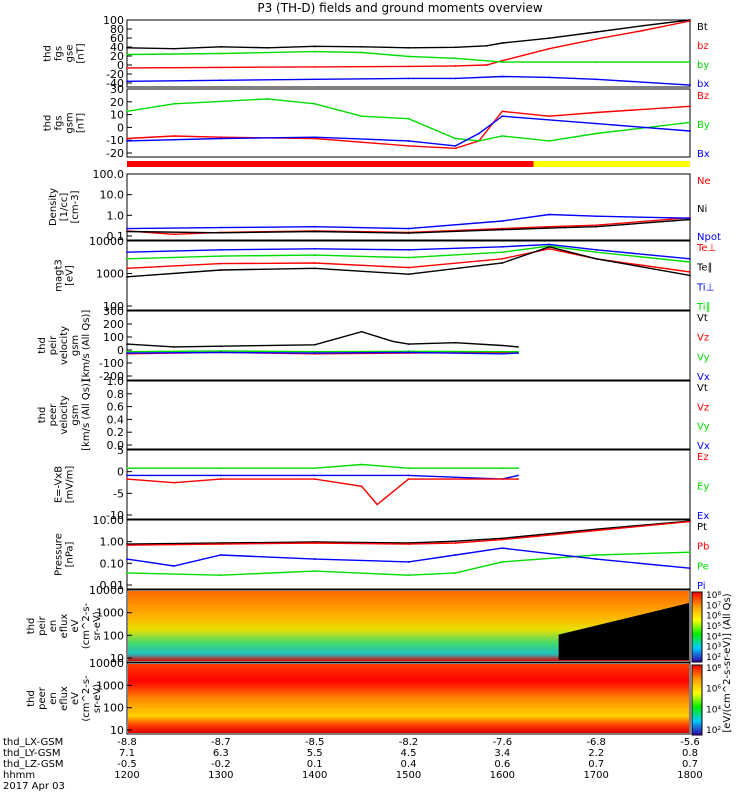  I want to click on series-line-Pb, so click(408, 533).